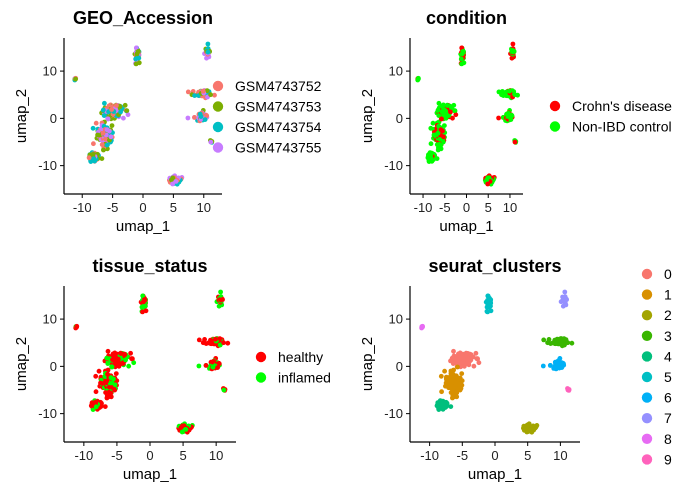 This screenshot has height=500, width=700. Describe the element at coordinates (668, 377) in the screenshot. I see `legend-label: 5` at that location.